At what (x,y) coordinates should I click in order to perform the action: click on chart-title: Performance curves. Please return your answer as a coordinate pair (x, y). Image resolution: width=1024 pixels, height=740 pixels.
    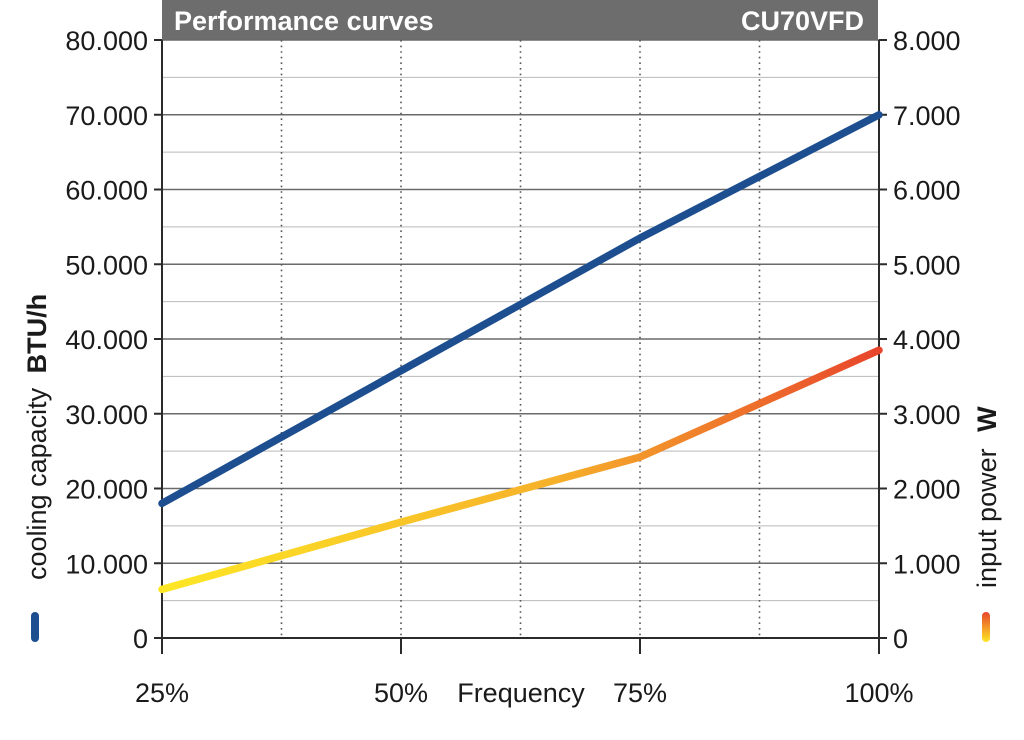
    Looking at the image, I should click on (304, 21).